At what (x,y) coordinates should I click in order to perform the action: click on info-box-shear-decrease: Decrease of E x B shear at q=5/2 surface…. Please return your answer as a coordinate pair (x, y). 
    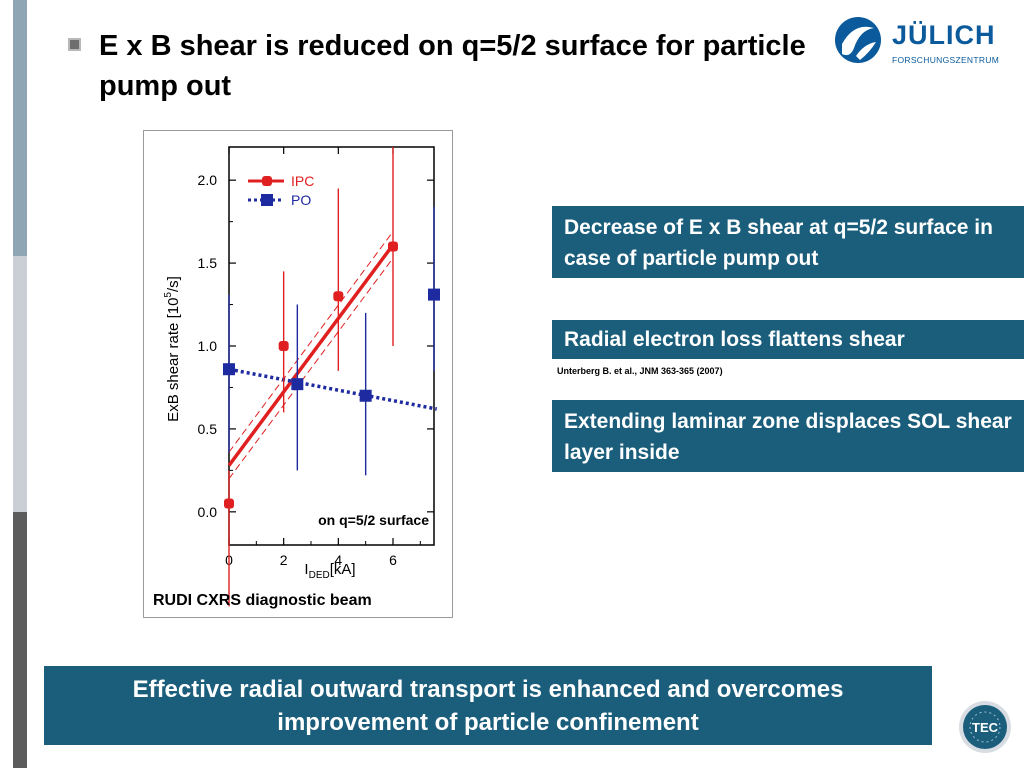
    Looking at the image, I should click on (788, 242).